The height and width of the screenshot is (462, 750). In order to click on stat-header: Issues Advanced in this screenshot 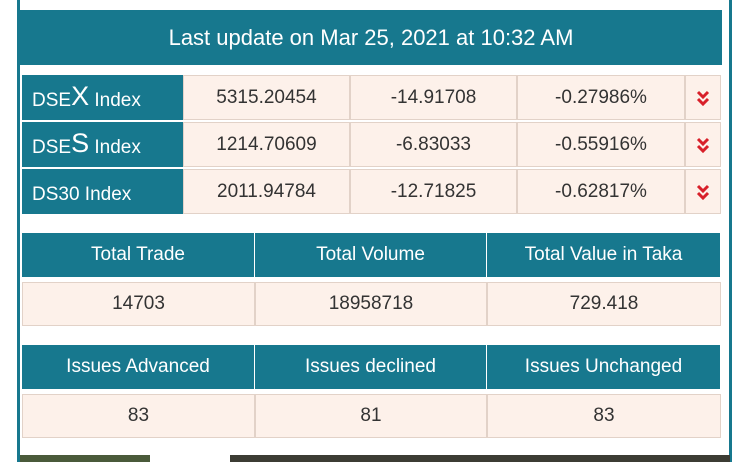, I will do `click(138, 367)`.